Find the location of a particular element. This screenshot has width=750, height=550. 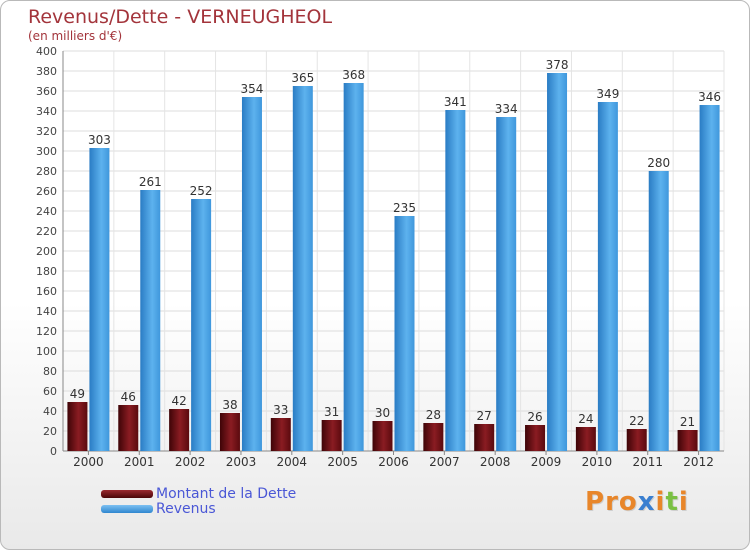

y-tick-label: 340 is located at coordinates (46, 111).